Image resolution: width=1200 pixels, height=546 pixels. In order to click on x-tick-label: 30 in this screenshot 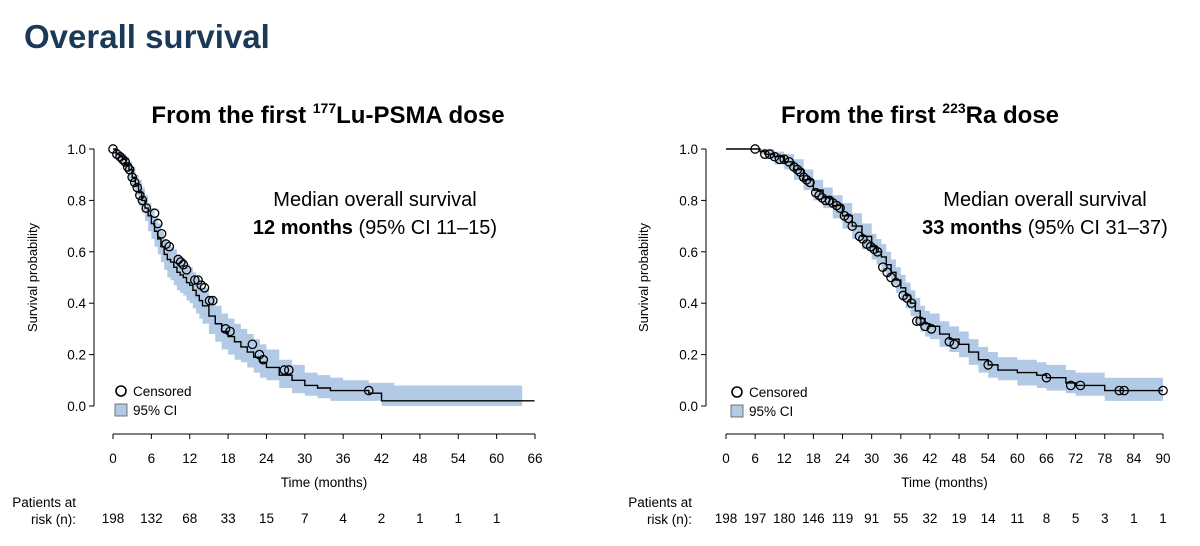, I will do `click(304, 458)`.